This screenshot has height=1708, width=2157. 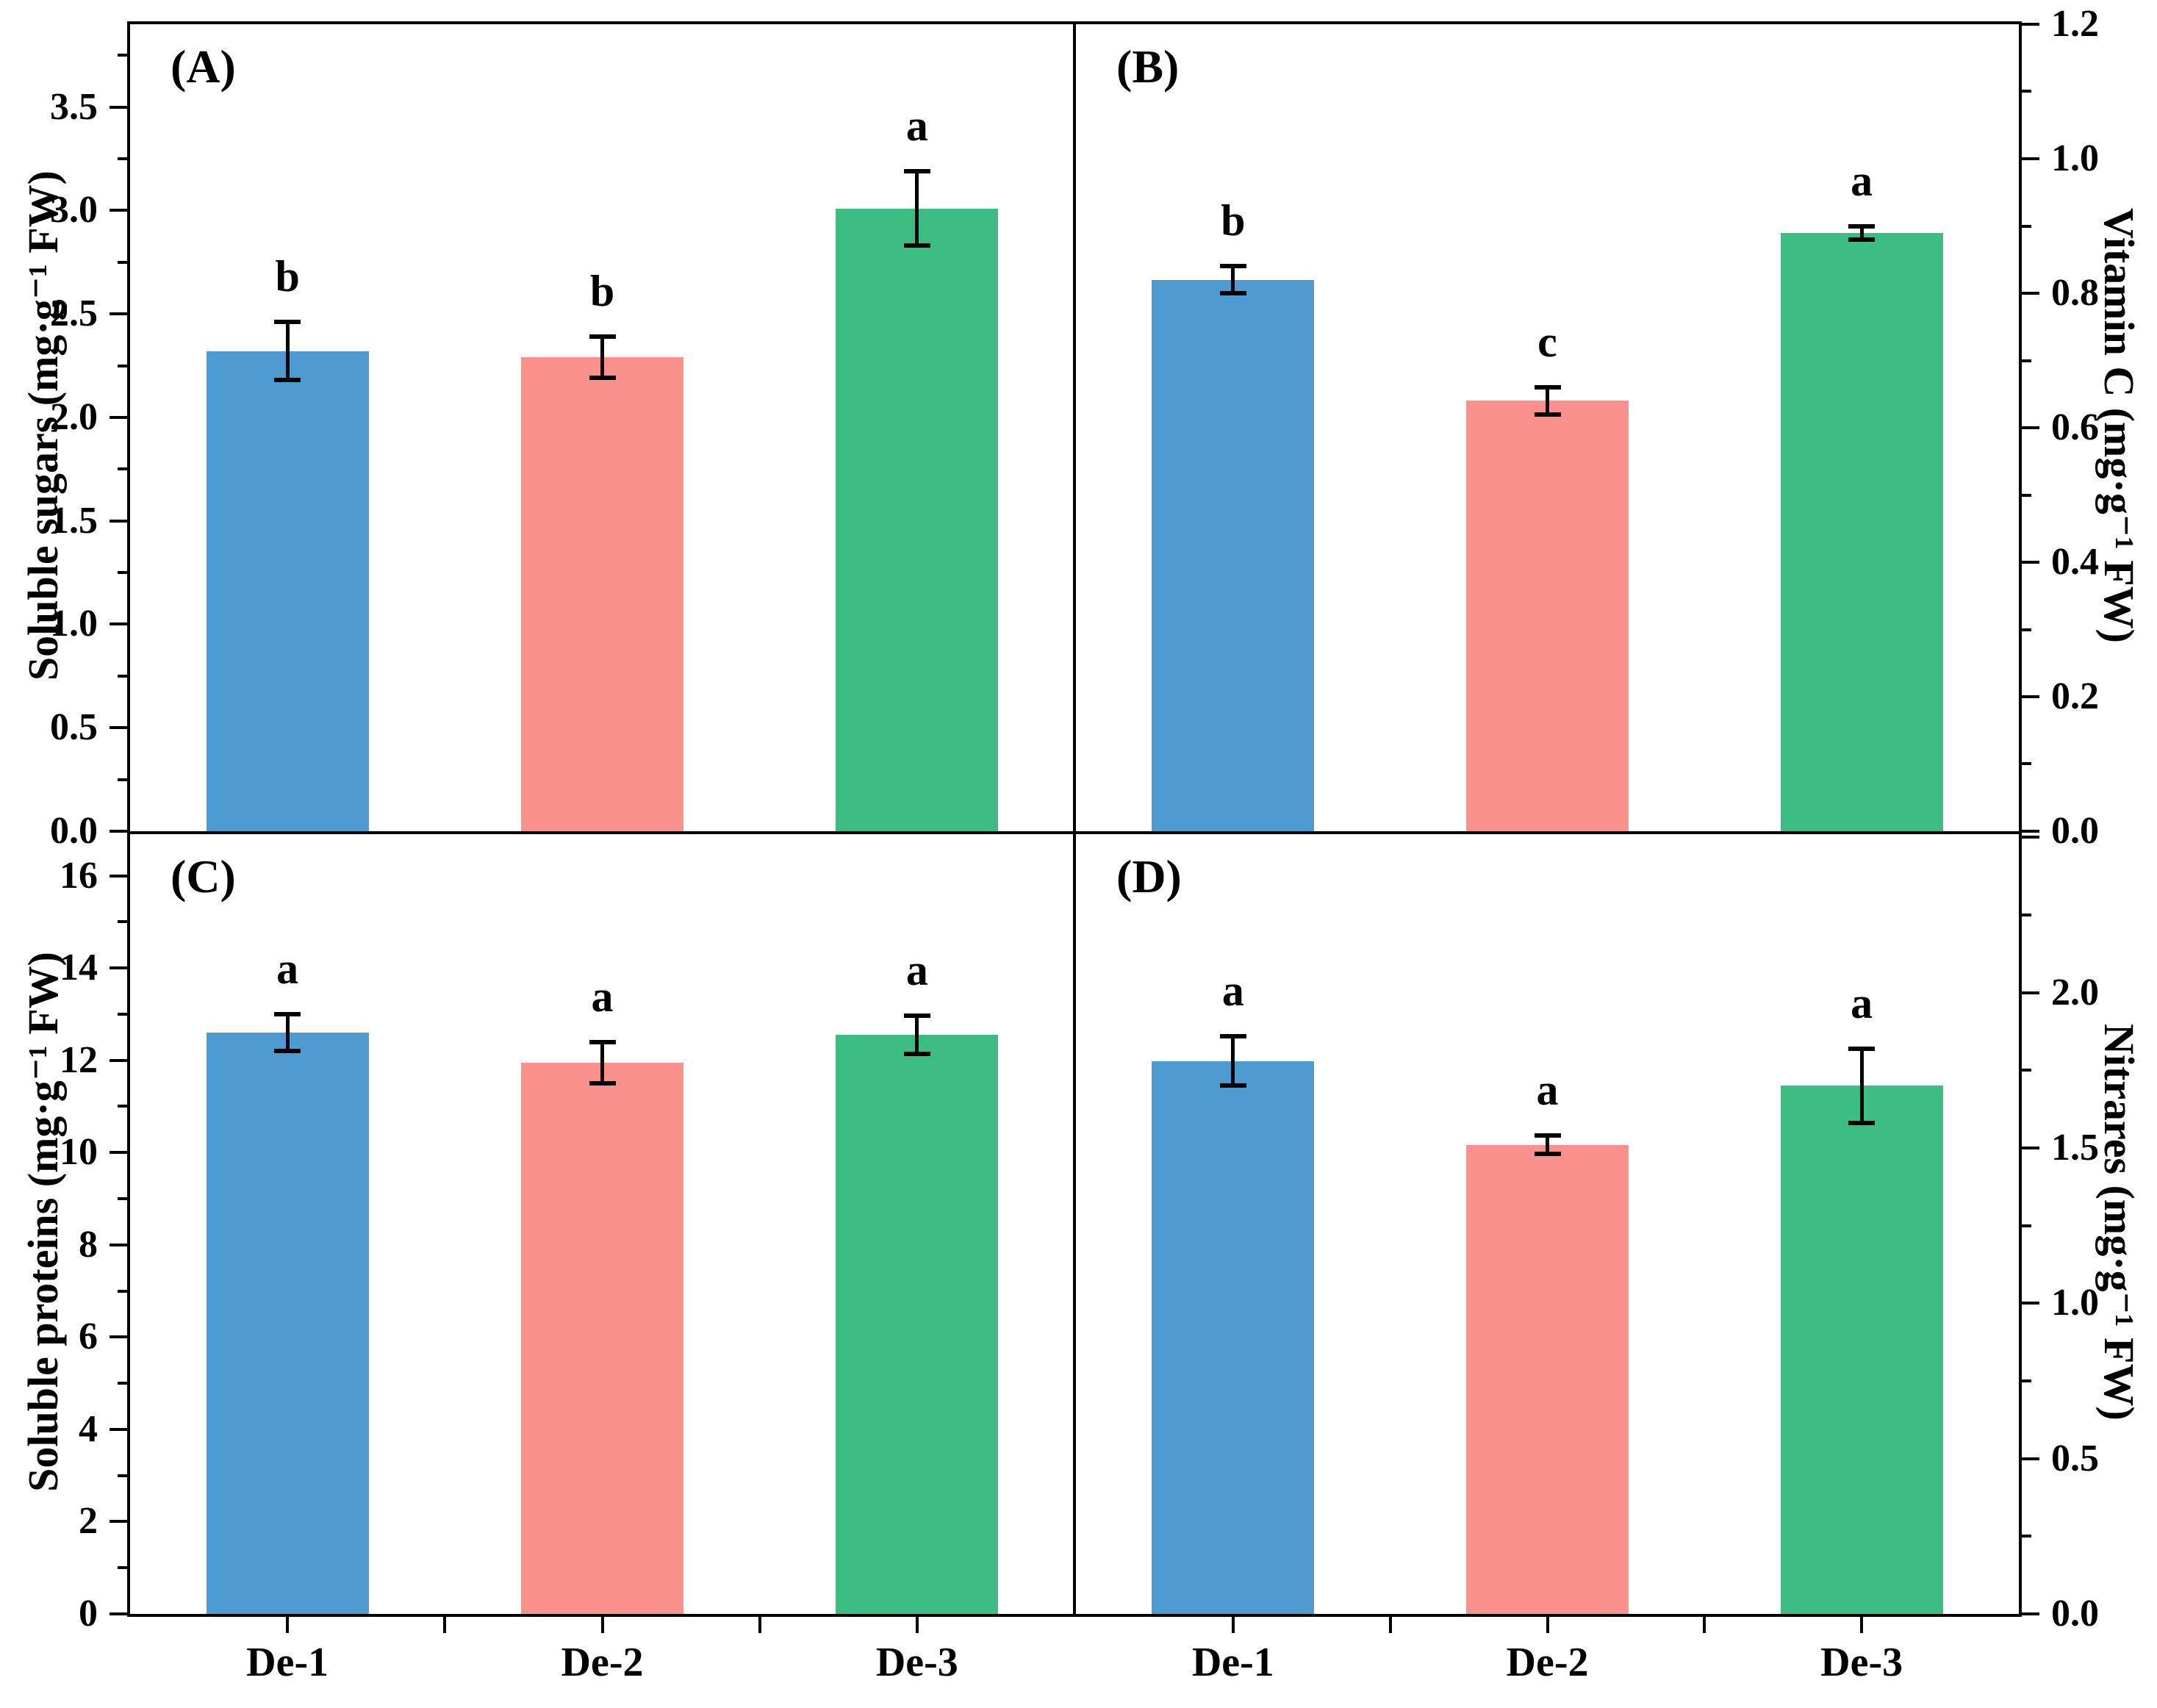 I want to click on y-axis-tick-label: 1.5, so click(x=2075, y=1147).